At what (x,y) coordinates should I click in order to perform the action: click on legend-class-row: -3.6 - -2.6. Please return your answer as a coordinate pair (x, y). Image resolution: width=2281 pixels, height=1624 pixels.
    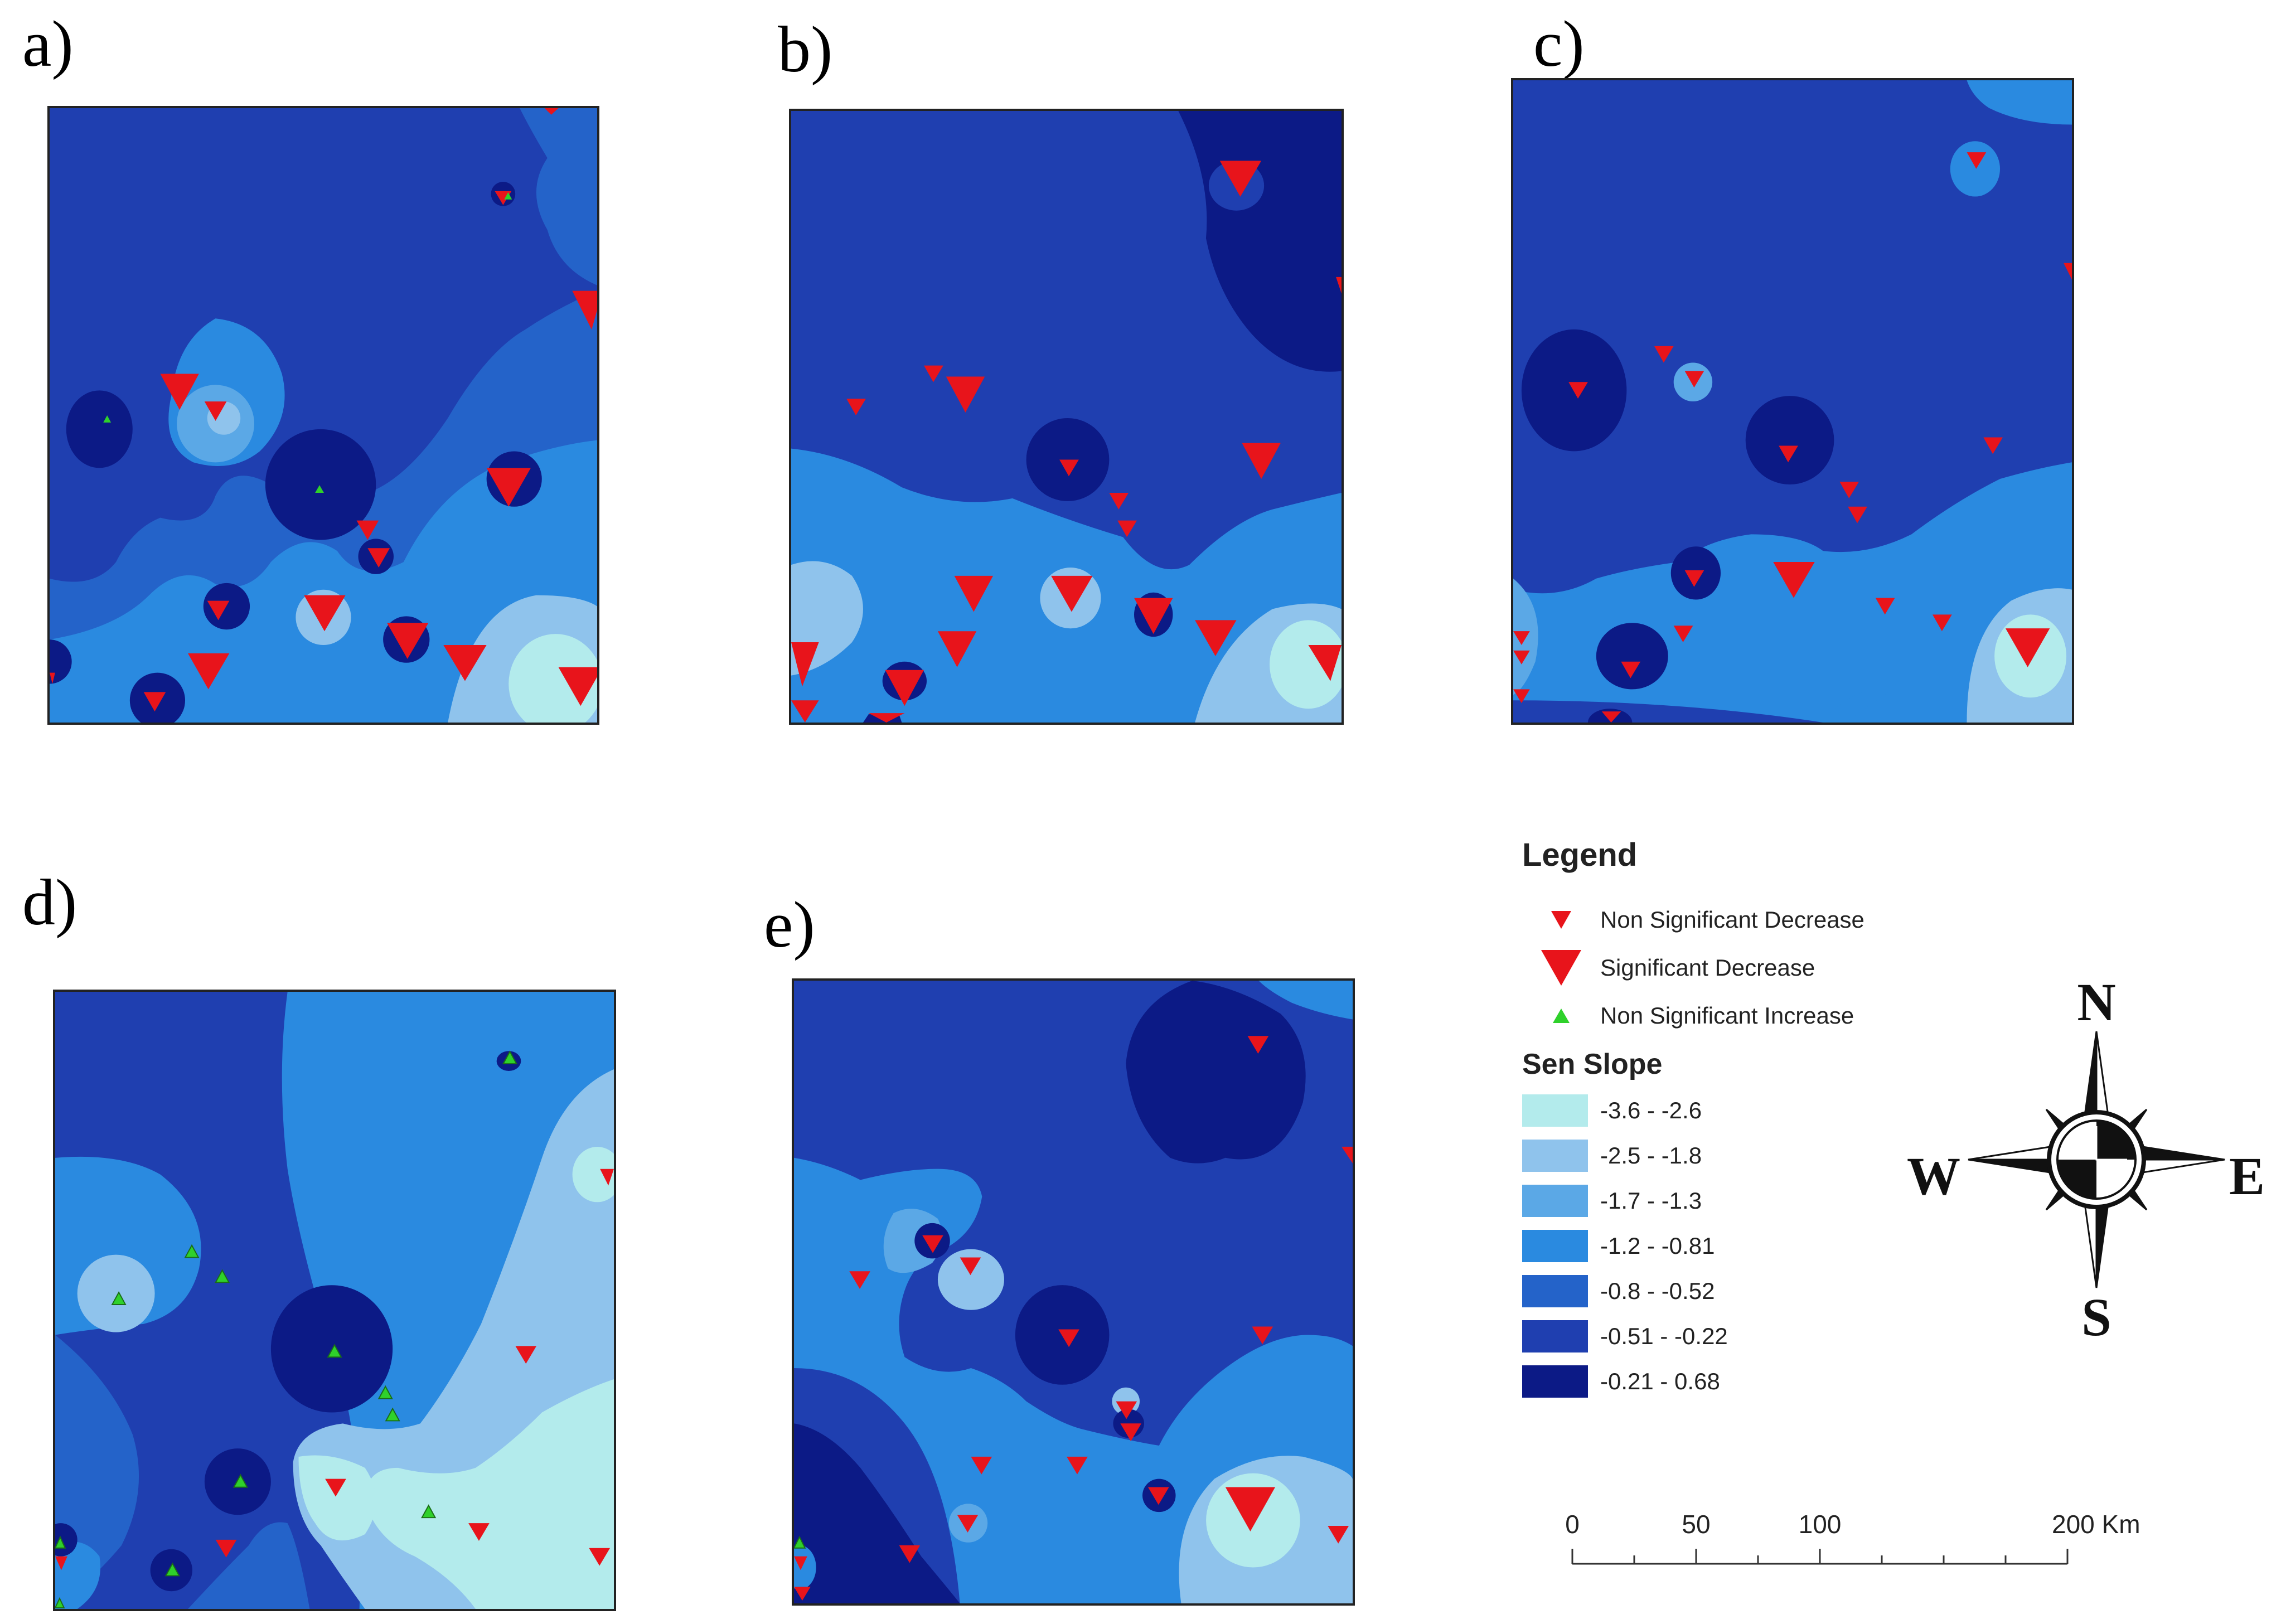
    Looking at the image, I should click on (1801, 1110).